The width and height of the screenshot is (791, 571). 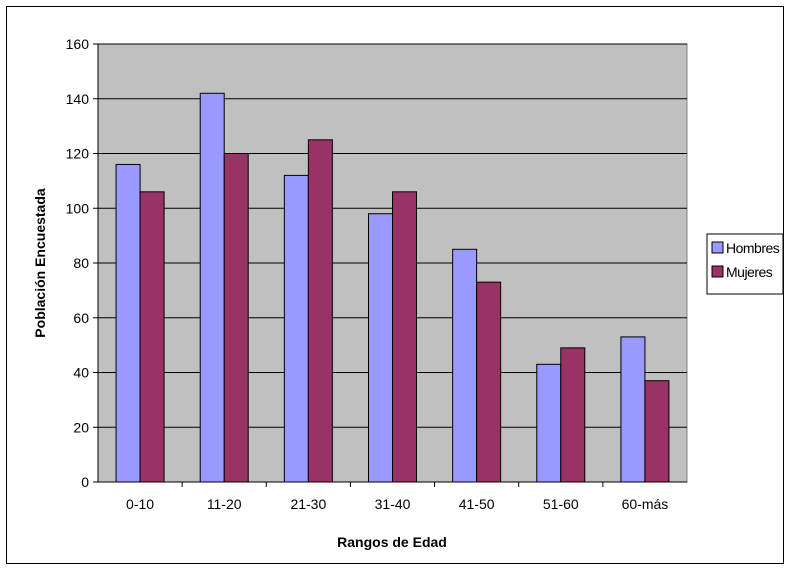 I want to click on y-tick-label: 120, so click(x=78, y=154).